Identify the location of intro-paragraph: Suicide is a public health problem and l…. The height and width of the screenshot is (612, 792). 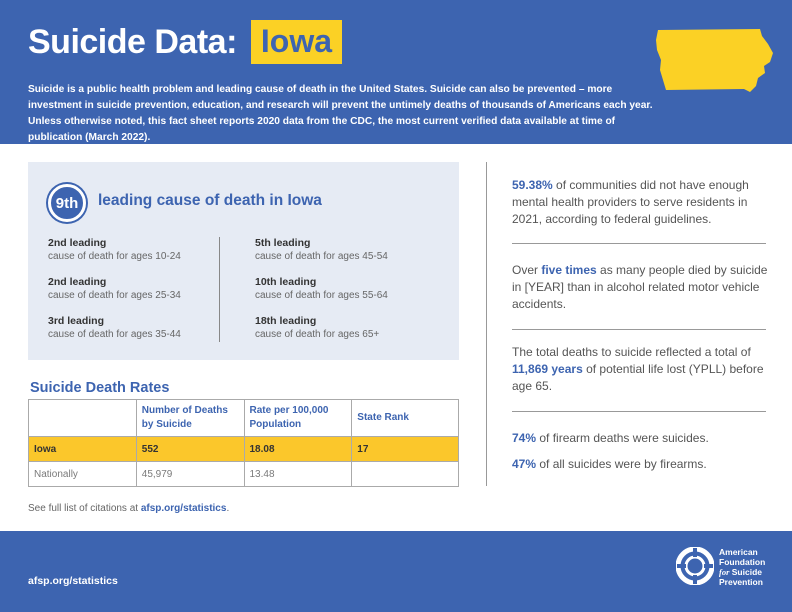
(340, 113).